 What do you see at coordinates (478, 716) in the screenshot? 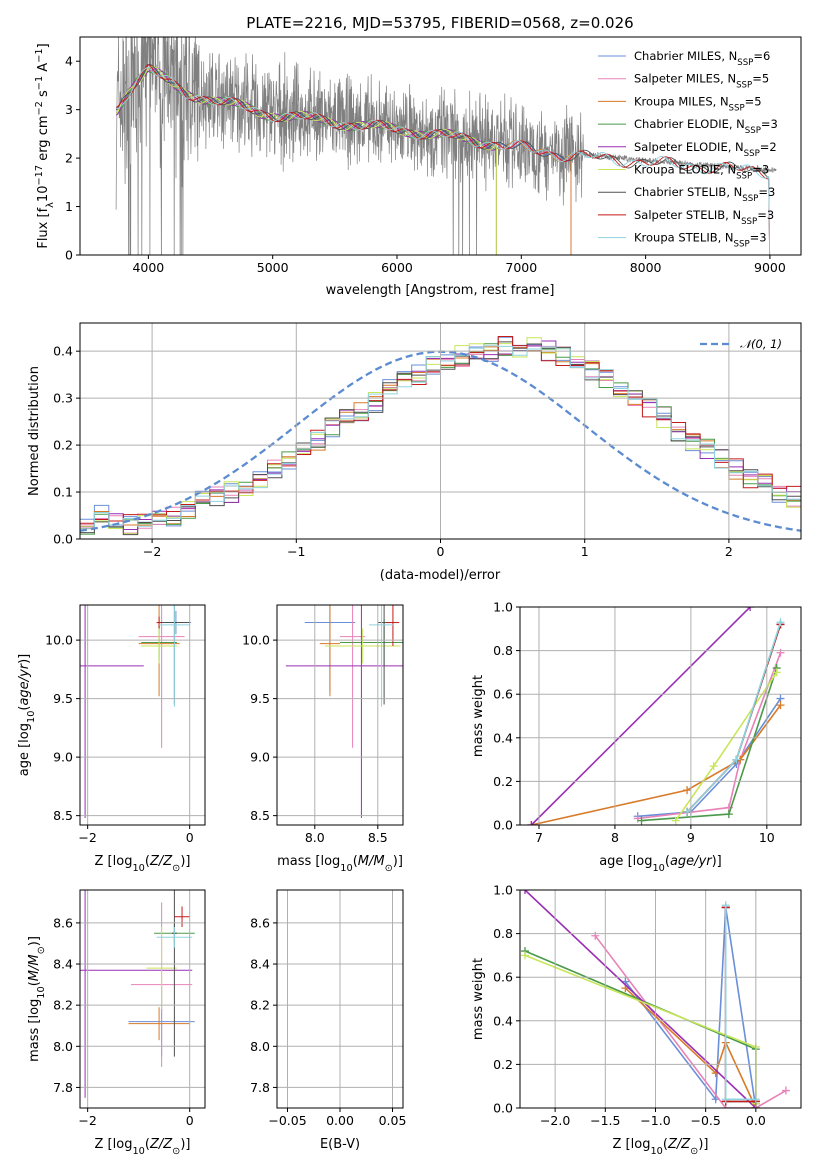
I see `y-axis-label: mass weight` at bounding box center [478, 716].